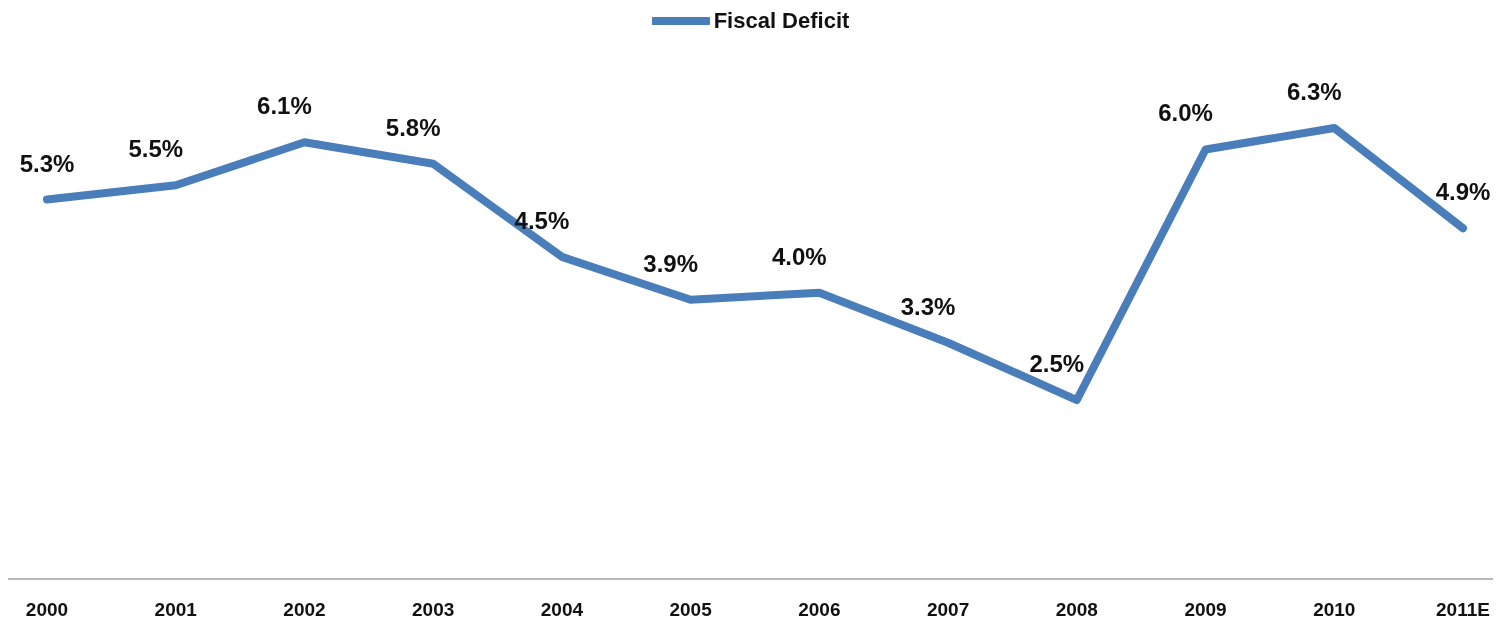 The height and width of the screenshot is (632, 1501). Describe the element at coordinates (670, 263) in the screenshot. I see `data-label: 3.9%` at that location.